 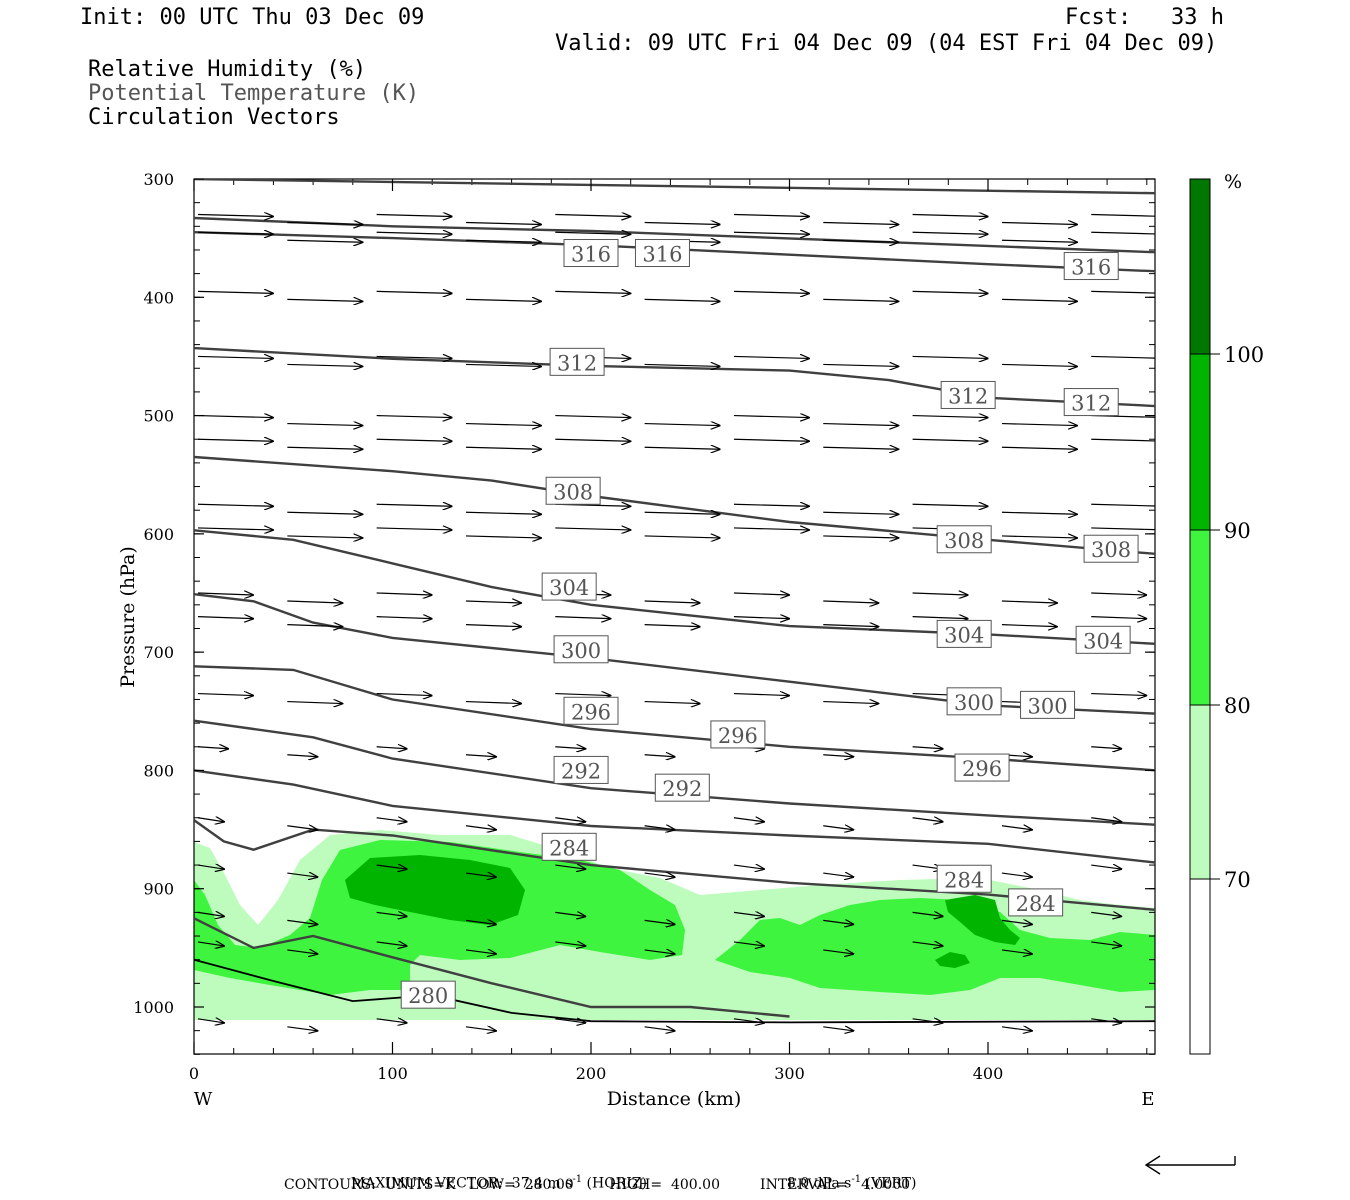 What do you see at coordinates (227, 69) in the screenshot?
I see `field-rh: Relative Humidity (%)` at bounding box center [227, 69].